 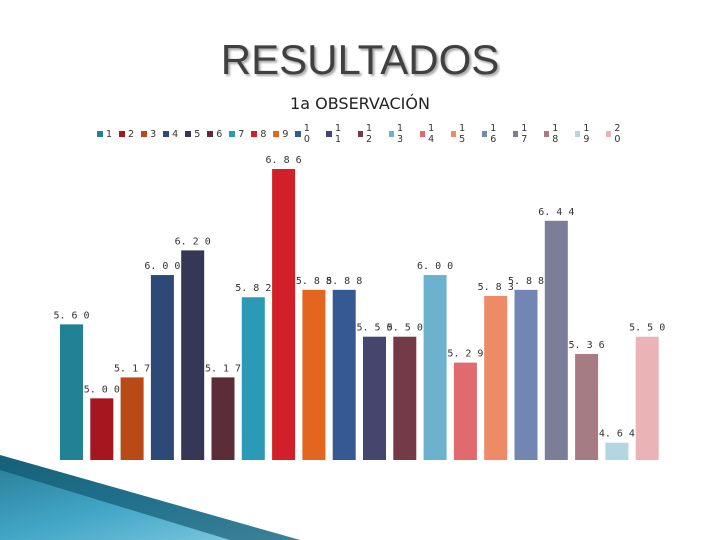 What do you see at coordinates (647, 328) in the screenshot?
I see `value-label-20: 5. 5 0` at bounding box center [647, 328].